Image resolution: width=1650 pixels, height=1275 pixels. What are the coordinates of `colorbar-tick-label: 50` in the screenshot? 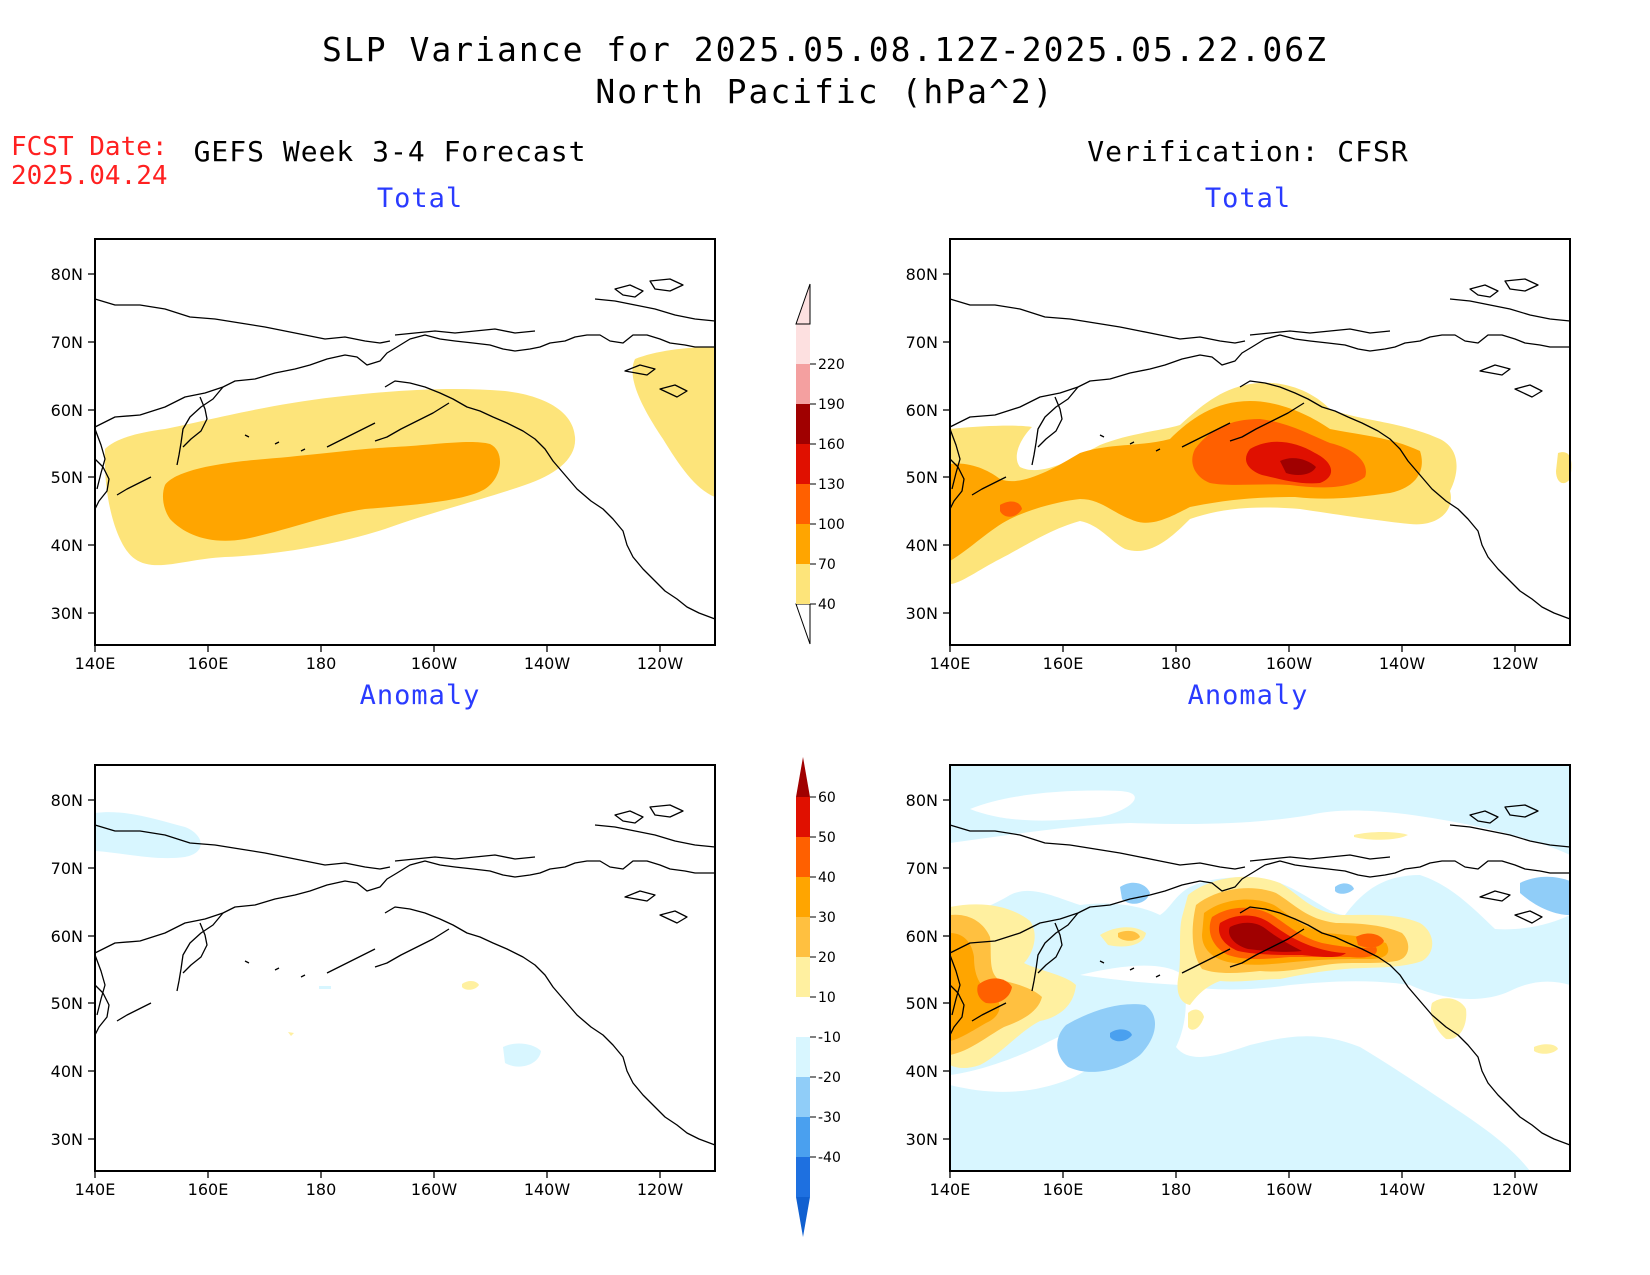 It's located at (827, 838).